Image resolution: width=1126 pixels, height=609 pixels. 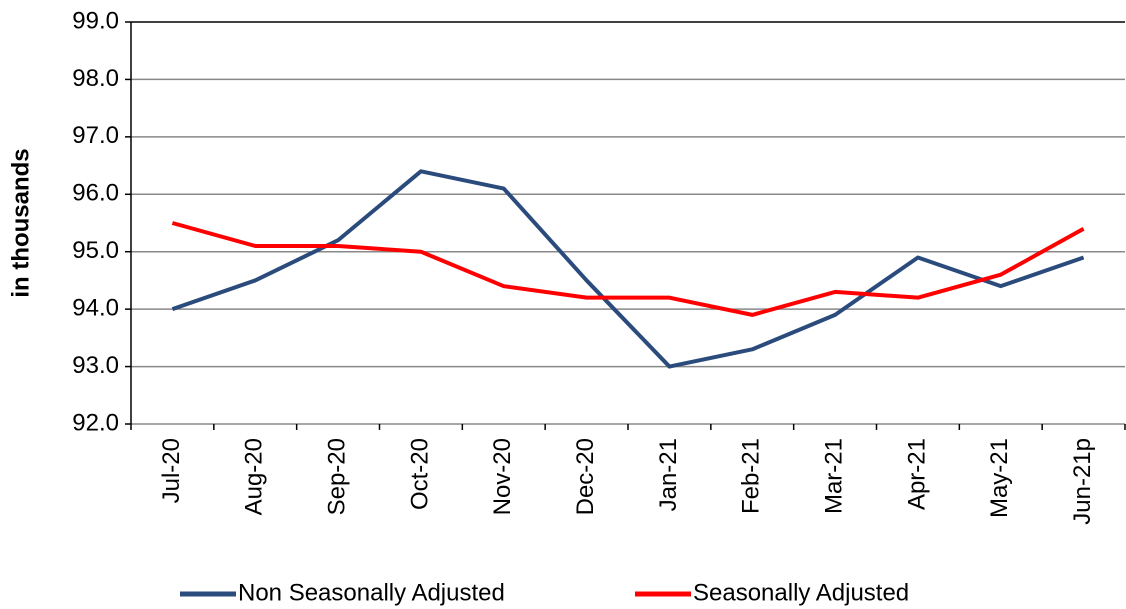 What do you see at coordinates (95, 135) in the screenshot?
I see `y-tick-label: 97.0` at bounding box center [95, 135].